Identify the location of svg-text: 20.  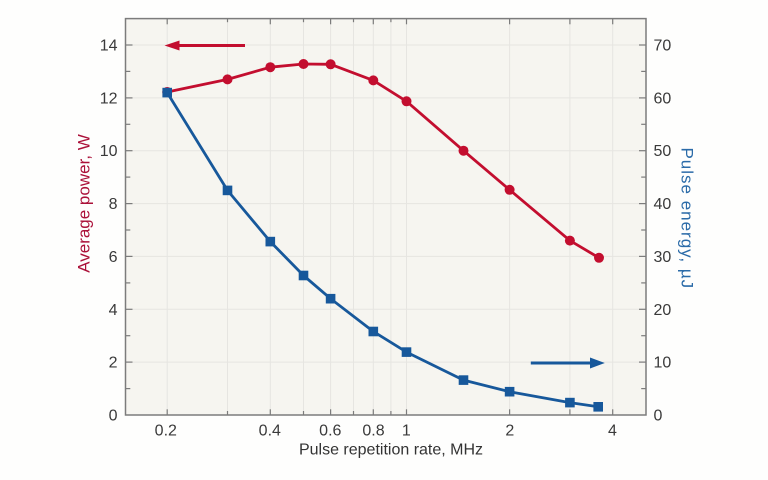
(663, 310).